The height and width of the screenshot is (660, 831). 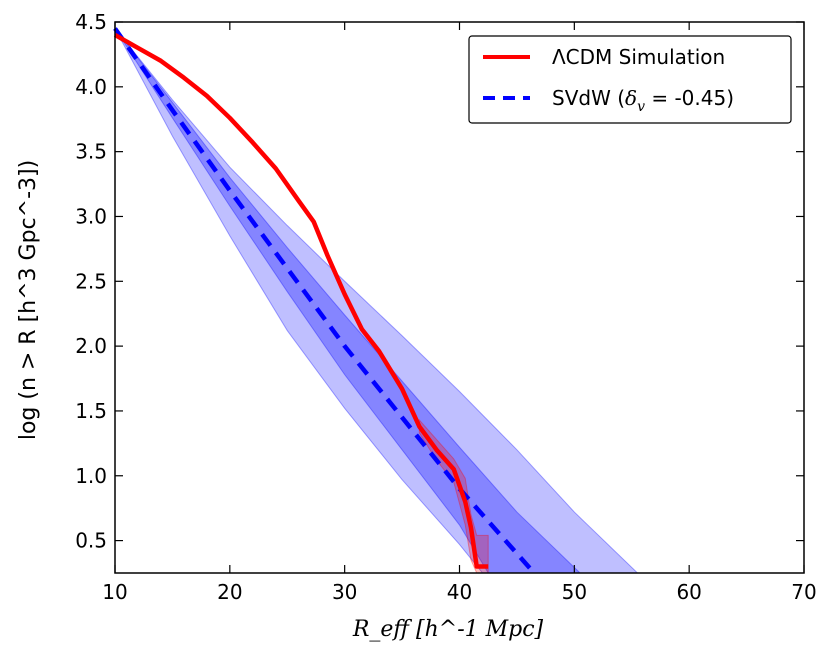 What do you see at coordinates (229, 592) in the screenshot?
I see `x-tick-label: 20` at bounding box center [229, 592].